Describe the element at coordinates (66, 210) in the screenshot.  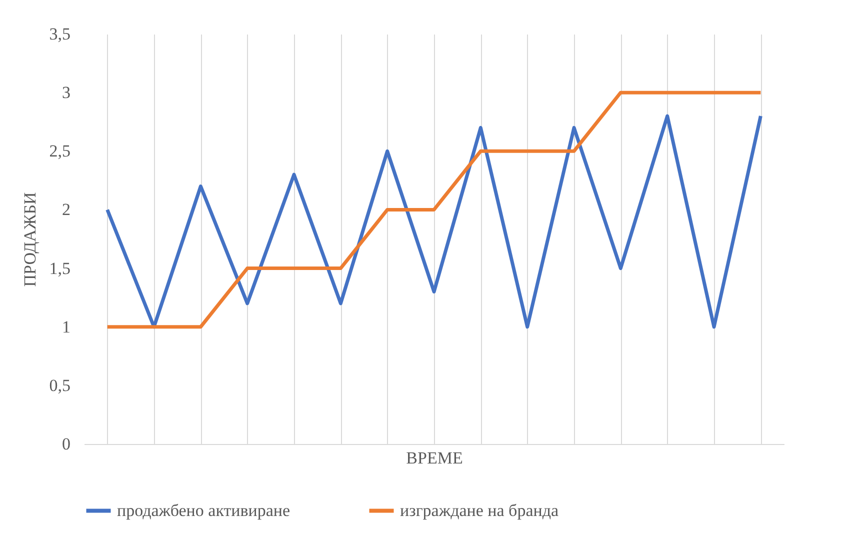
I see `y-tick-label: 2` at that location.